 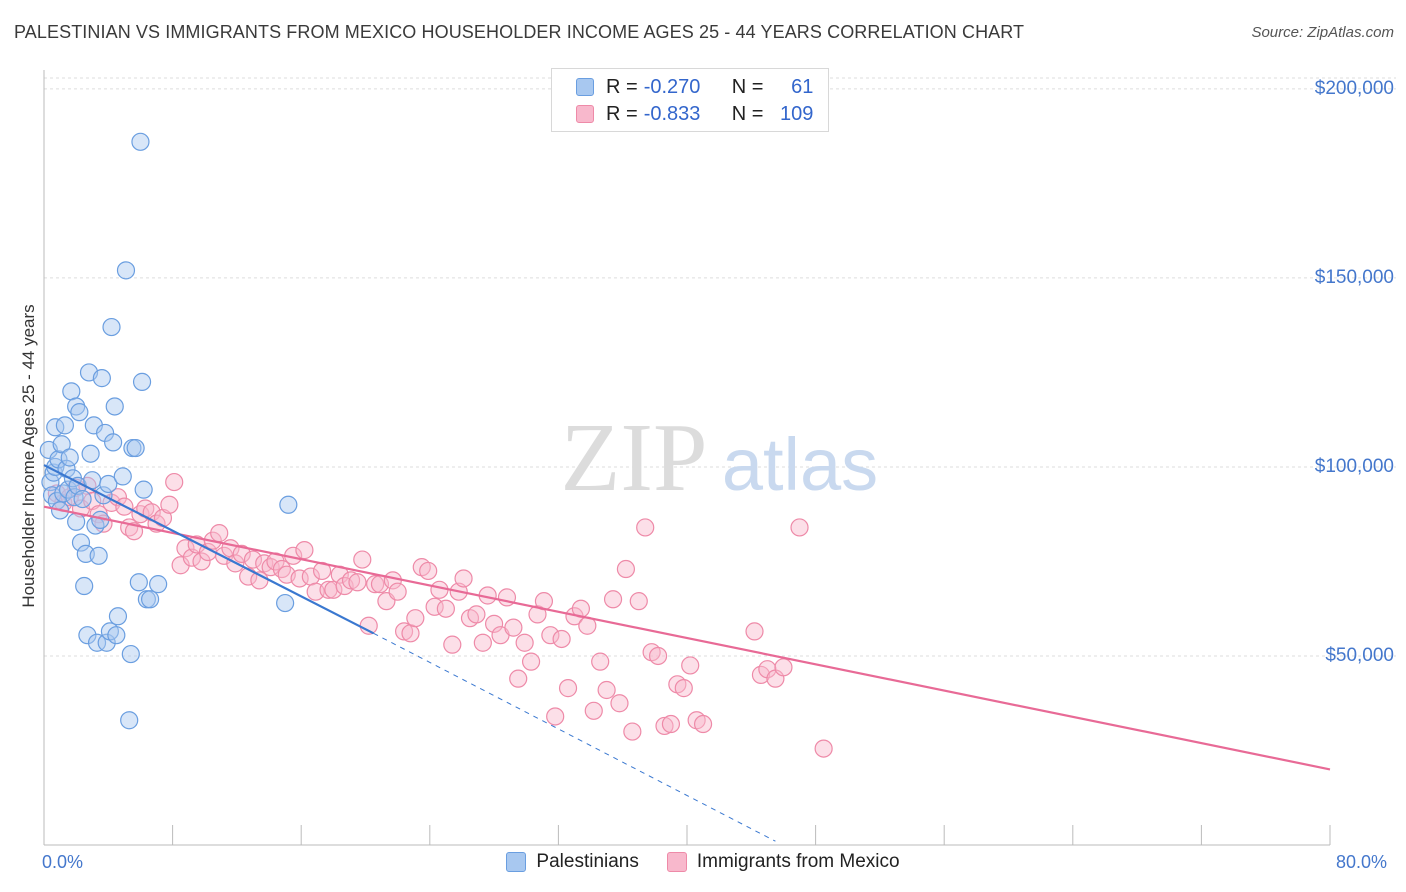 I want to click on y-tick-label: $50,000, so click(x=1359, y=655).